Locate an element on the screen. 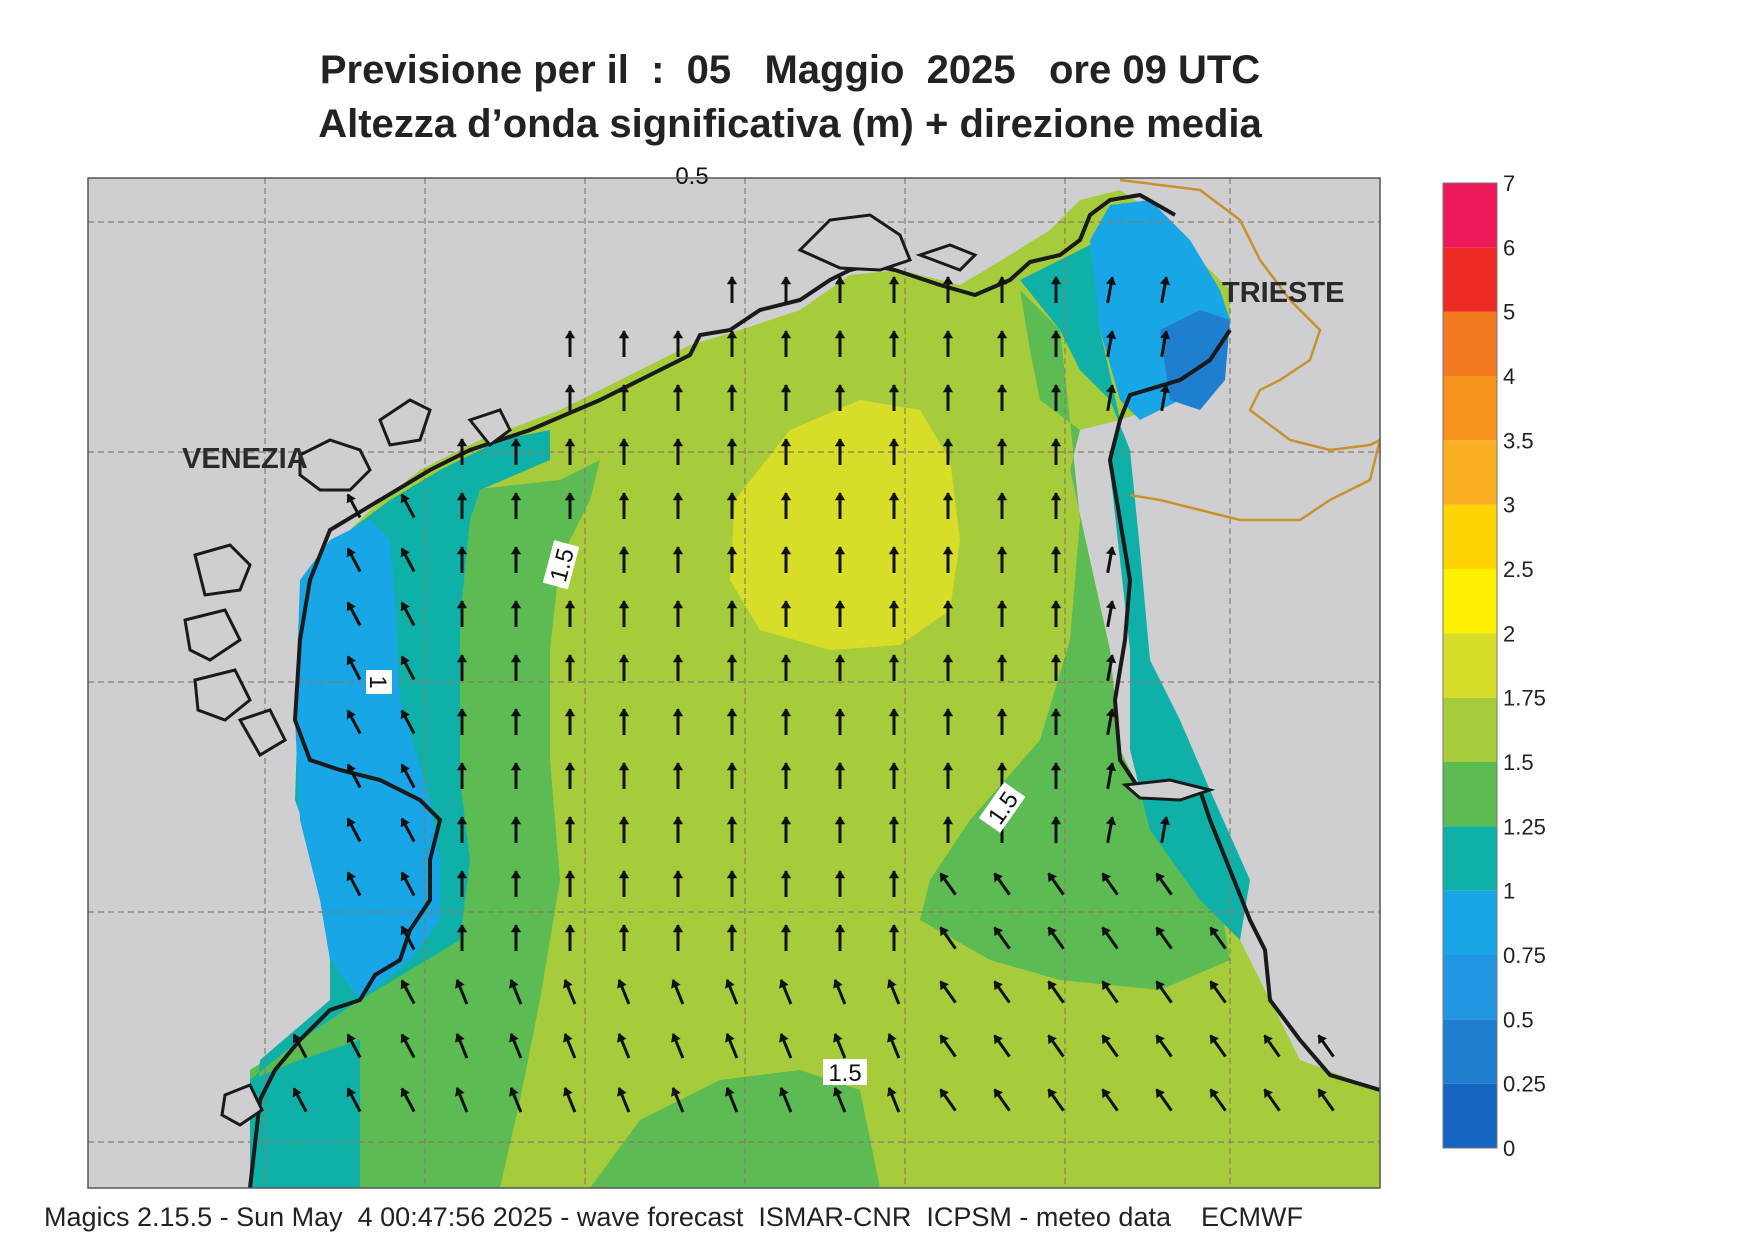  country-border is located at coordinates (1249, 350).